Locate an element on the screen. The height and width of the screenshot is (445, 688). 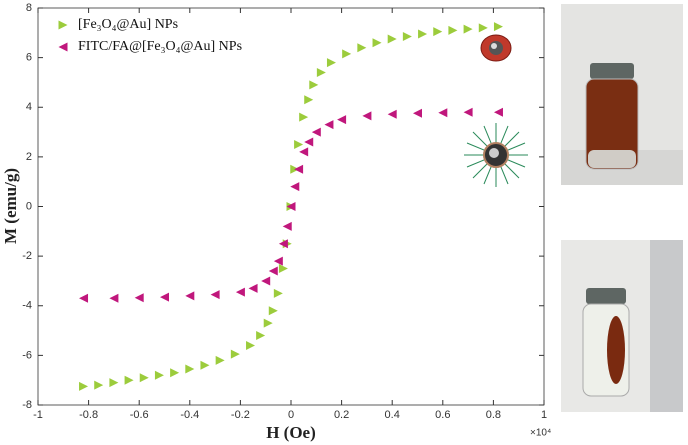
x-tick-label: 0 is located at coordinates (291, 415).